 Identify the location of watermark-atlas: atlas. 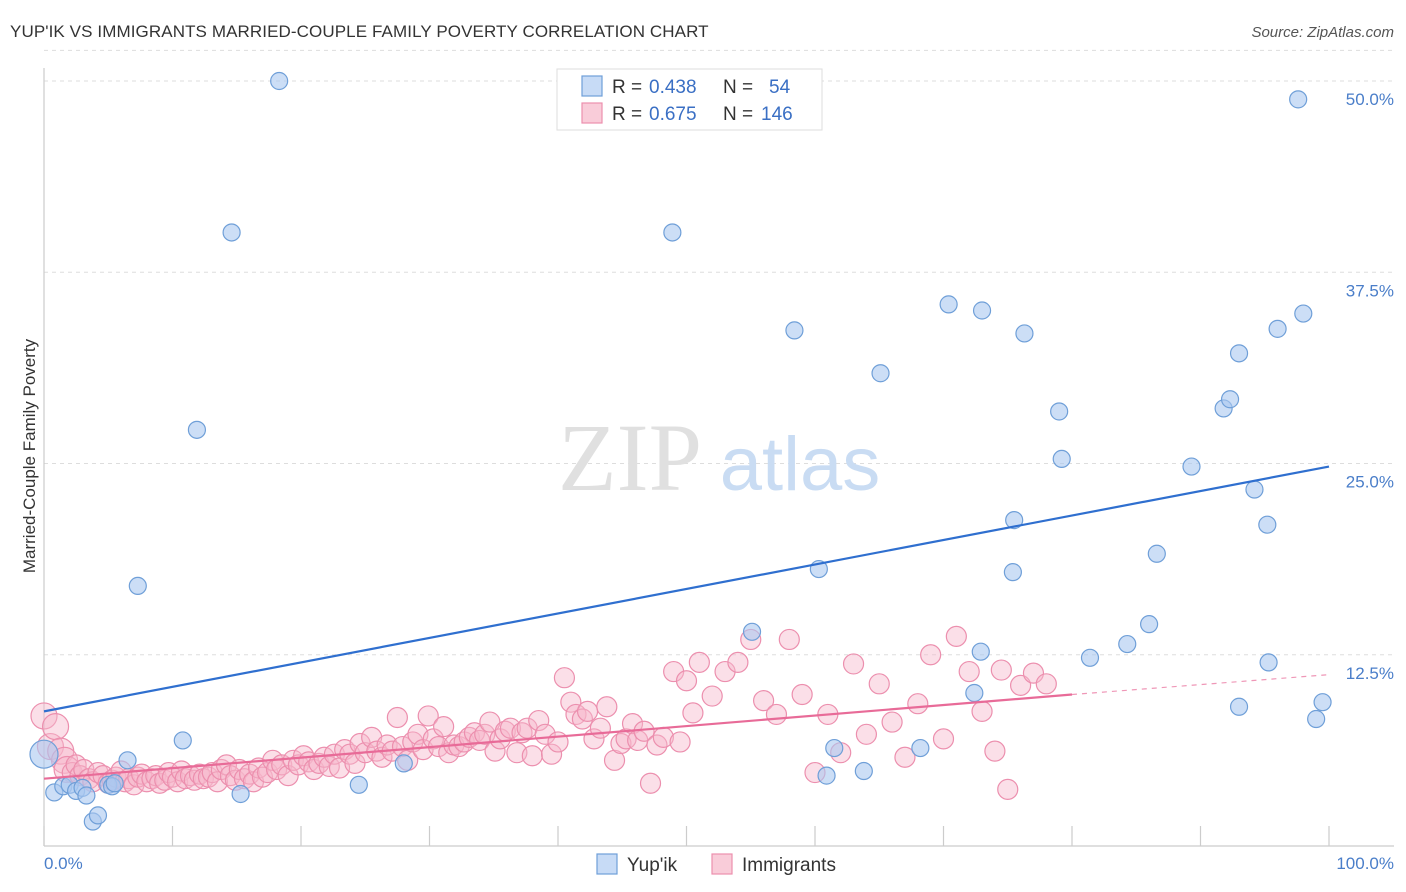
(800, 464).